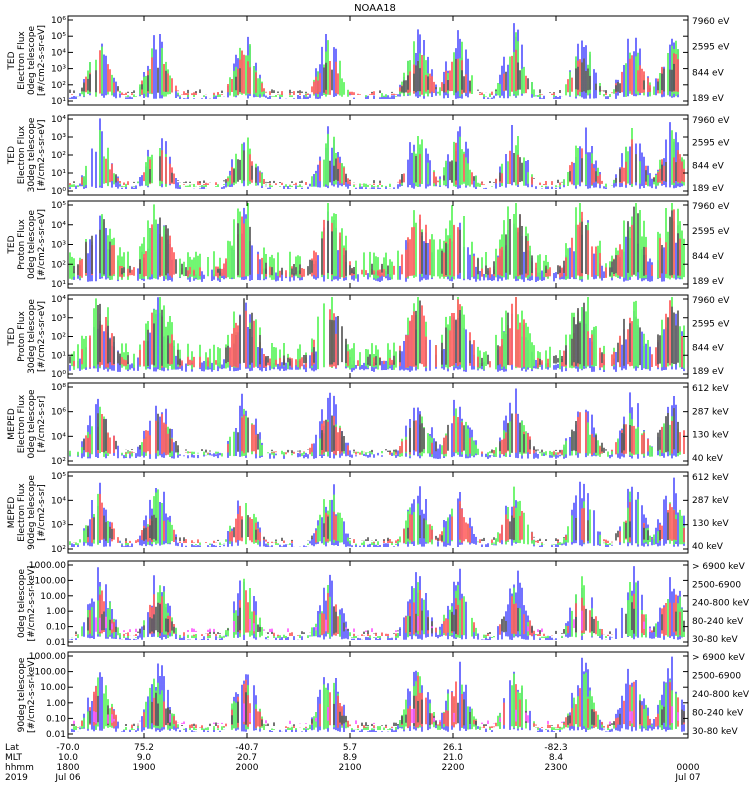 The width and height of the screenshot is (750, 800). Describe the element at coordinates (144, 768) in the screenshot. I see `footer-tick-label: 1900` at that location.